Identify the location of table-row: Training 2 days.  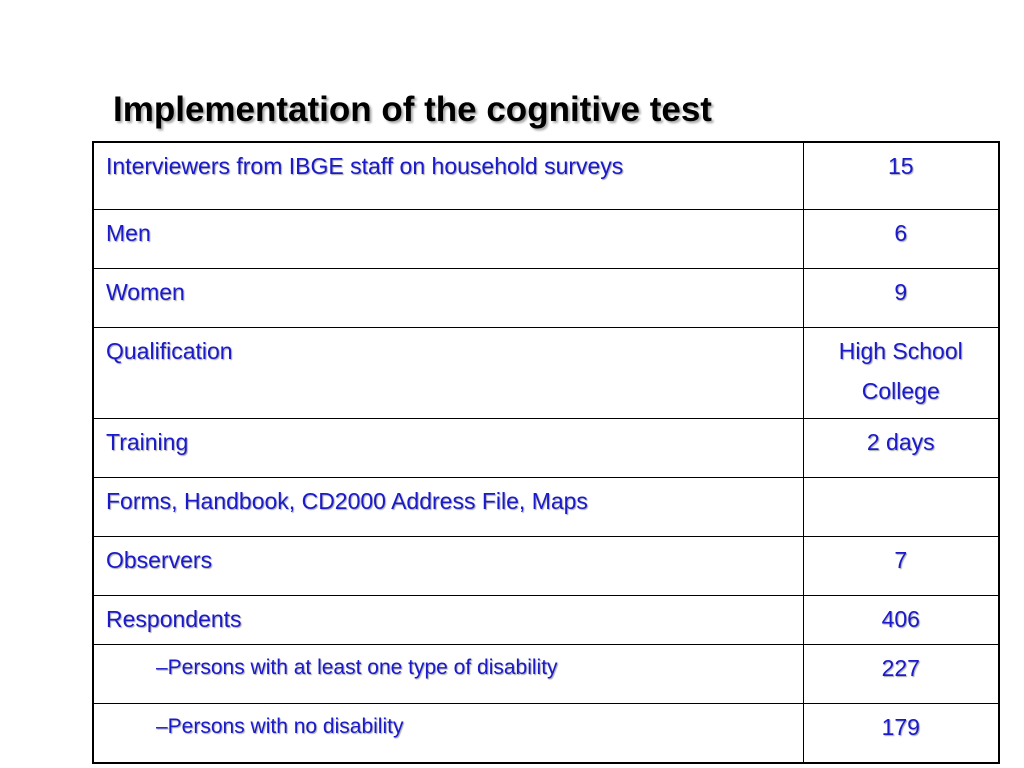
(546, 448).